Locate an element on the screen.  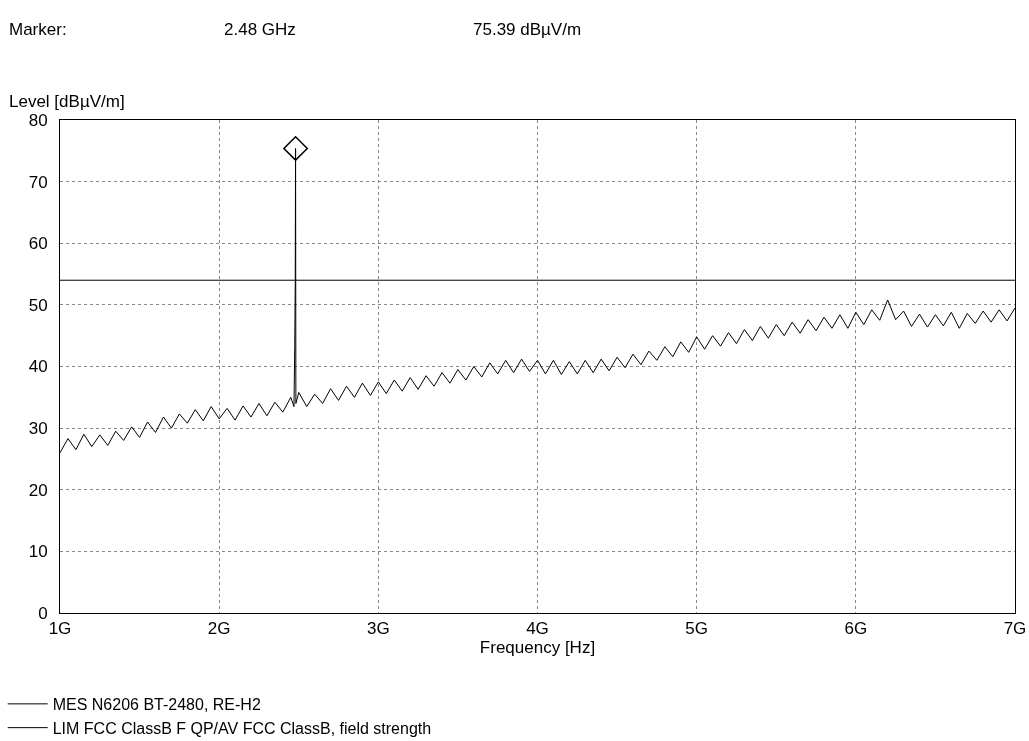
y-tick-label: 20 is located at coordinates (38, 490).